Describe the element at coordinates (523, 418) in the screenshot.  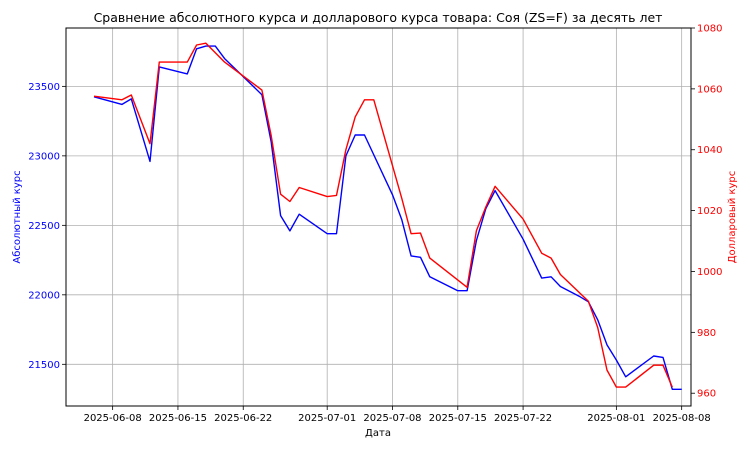
I see `x-tick-label: 2025-07-22` at that location.